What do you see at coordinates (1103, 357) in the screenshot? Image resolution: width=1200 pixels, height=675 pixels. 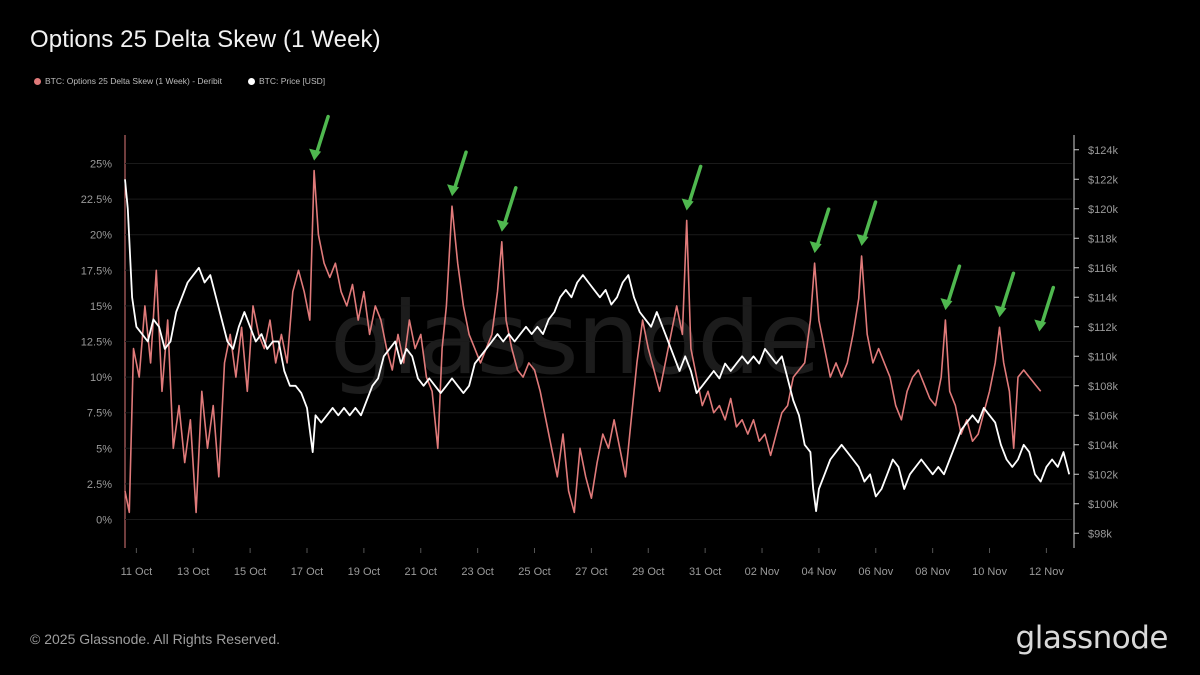 I see `y-right-tick-label: $110k` at bounding box center [1103, 357].